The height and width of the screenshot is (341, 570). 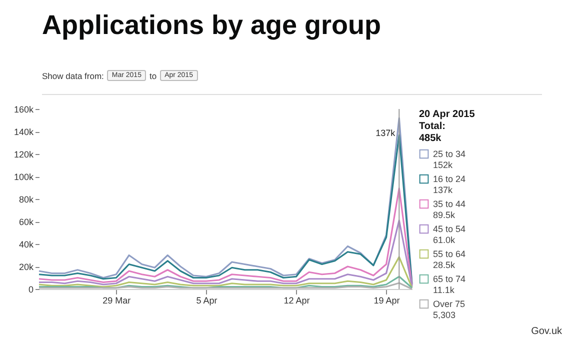 What do you see at coordinates (443, 190) in the screenshot?
I see `text: 137k` at bounding box center [443, 190].